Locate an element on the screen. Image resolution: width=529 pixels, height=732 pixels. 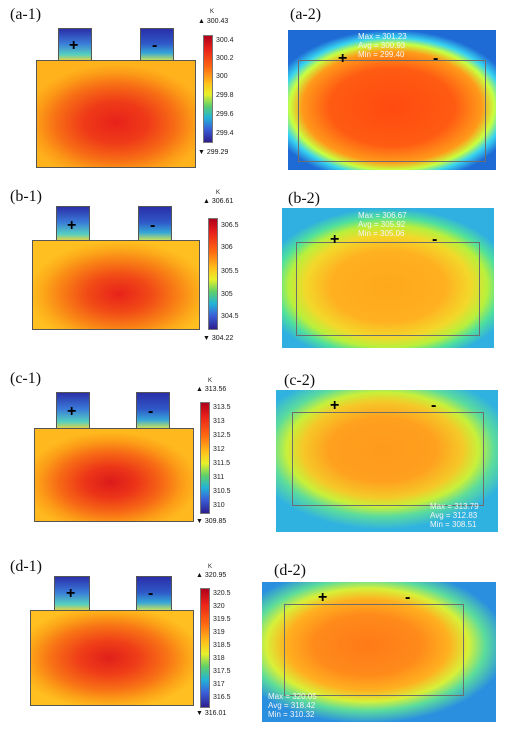
colorbar-tick: 310 is located at coordinates (219, 505).